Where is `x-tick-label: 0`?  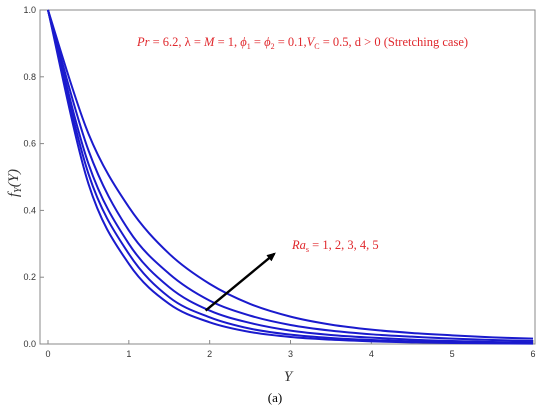
x-tick-label: 0 is located at coordinates (47, 354).